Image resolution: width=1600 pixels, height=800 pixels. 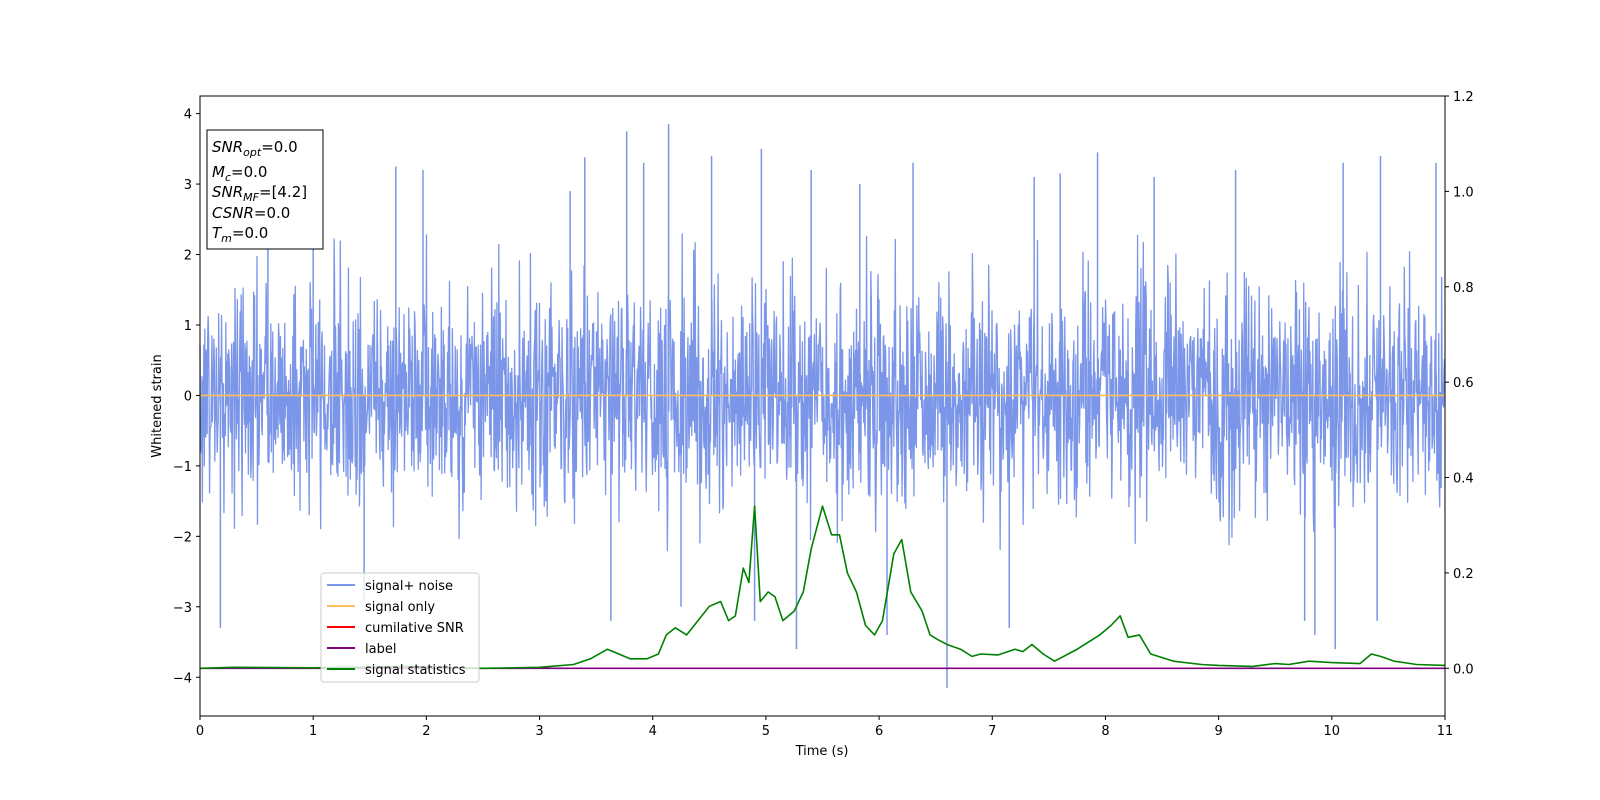 I want to click on y-tick-label: −4, so click(x=182, y=678).